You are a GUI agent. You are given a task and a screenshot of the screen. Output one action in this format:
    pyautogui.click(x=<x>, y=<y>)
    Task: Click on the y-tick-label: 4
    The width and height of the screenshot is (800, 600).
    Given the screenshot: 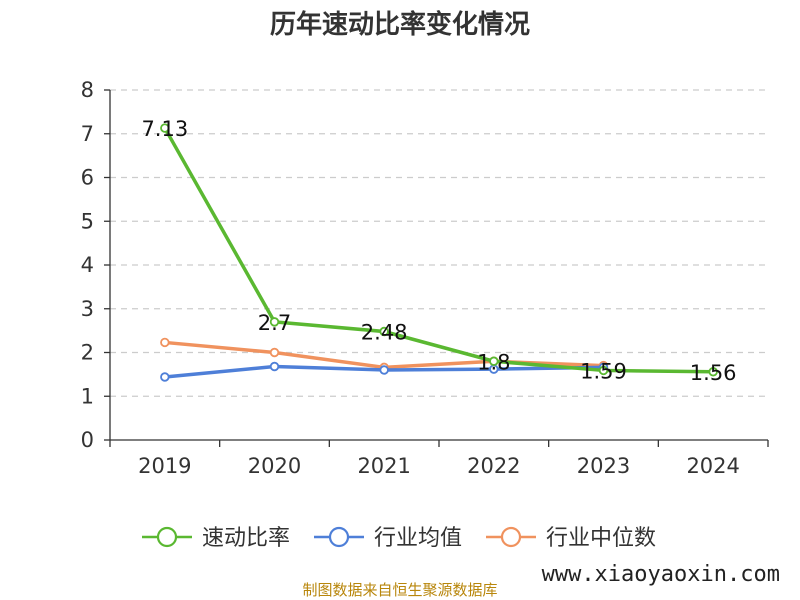 What is the action you would take?
    pyautogui.click(x=87, y=265)
    